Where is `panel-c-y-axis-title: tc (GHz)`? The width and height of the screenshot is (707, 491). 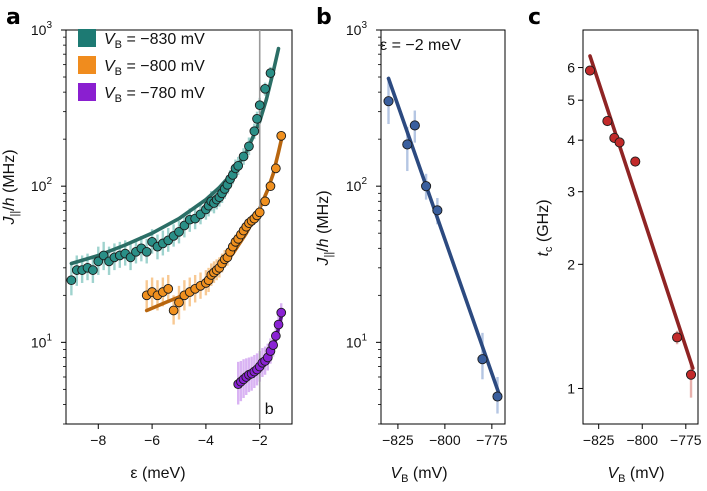 panel-c-y-axis-title: tc (GHz) is located at coordinates (545, 227).